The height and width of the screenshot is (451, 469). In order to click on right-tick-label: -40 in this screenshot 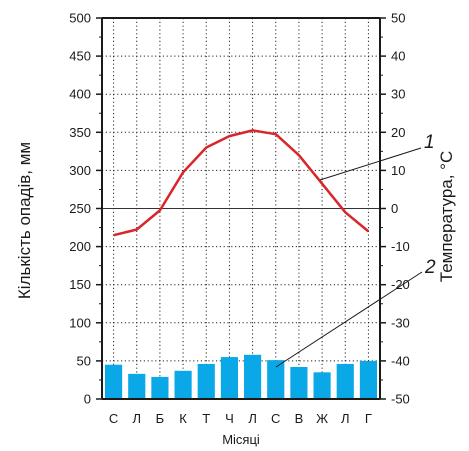, I will do `click(400, 360)`.